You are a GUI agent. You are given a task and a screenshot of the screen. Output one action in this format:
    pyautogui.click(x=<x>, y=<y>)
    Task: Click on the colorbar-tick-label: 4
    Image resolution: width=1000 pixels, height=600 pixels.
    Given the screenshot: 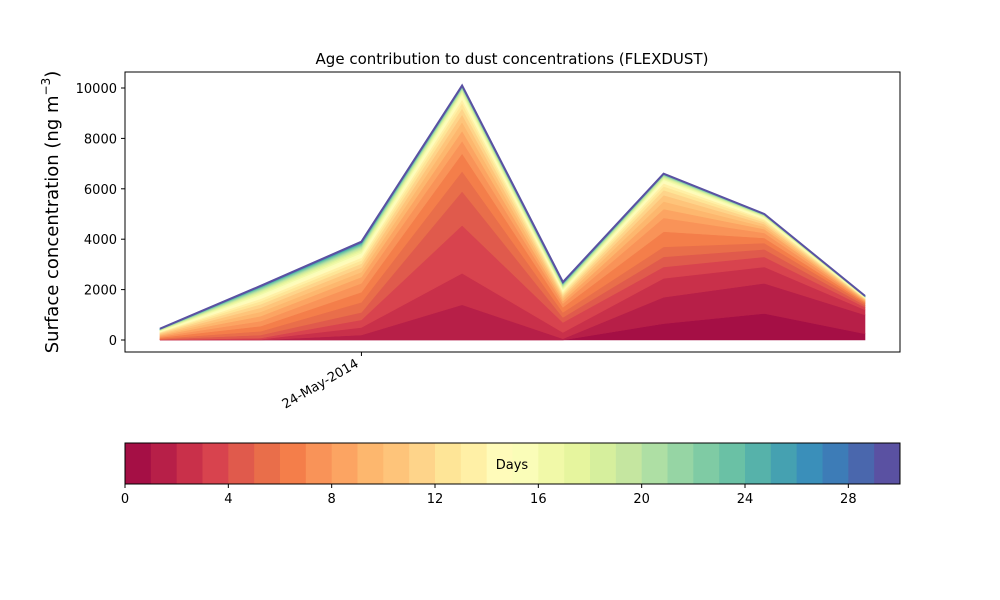 What is the action you would take?
    pyautogui.click(x=228, y=499)
    